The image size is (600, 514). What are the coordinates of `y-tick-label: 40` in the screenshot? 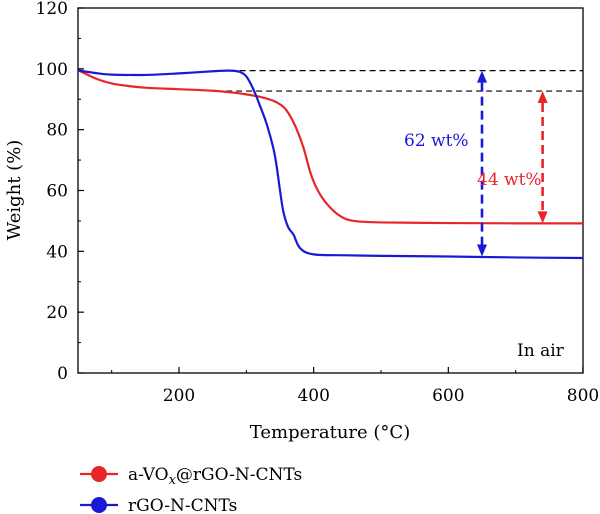 It's located at (57, 252).